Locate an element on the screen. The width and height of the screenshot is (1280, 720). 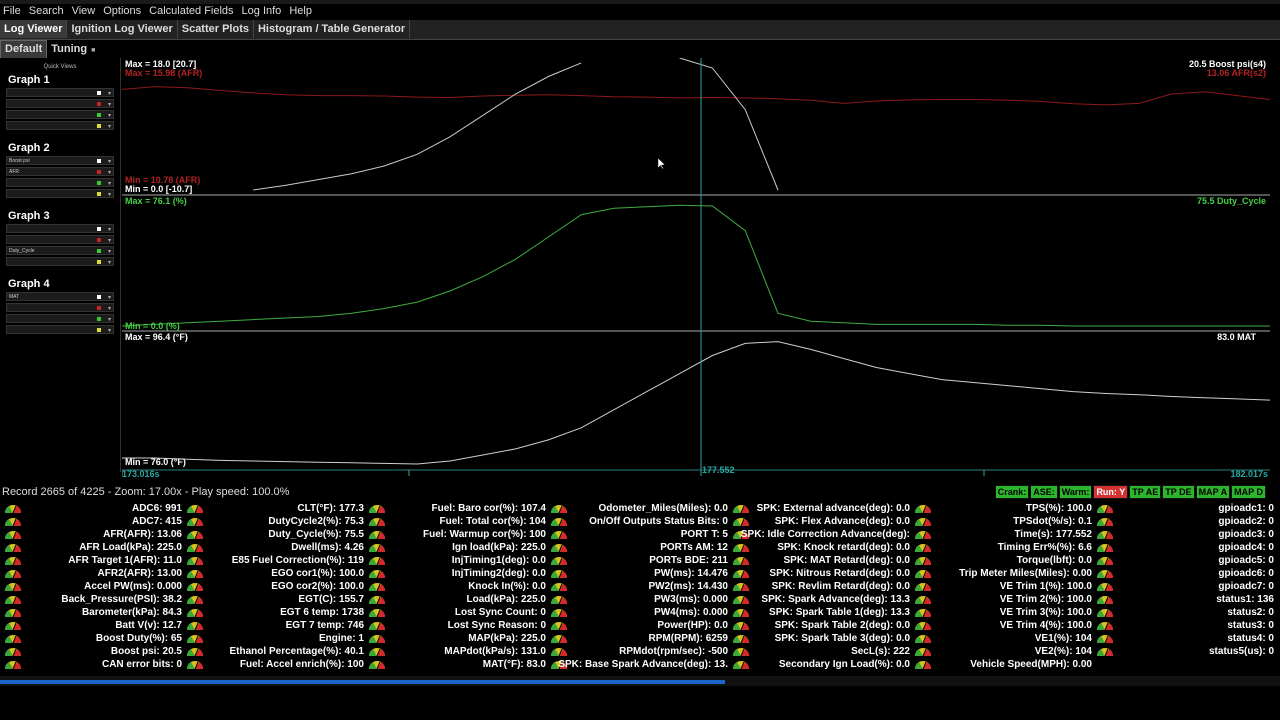
gauge-item: SPK: Spark Advance(deg): 13.3 is located at coordinates (819, 599).